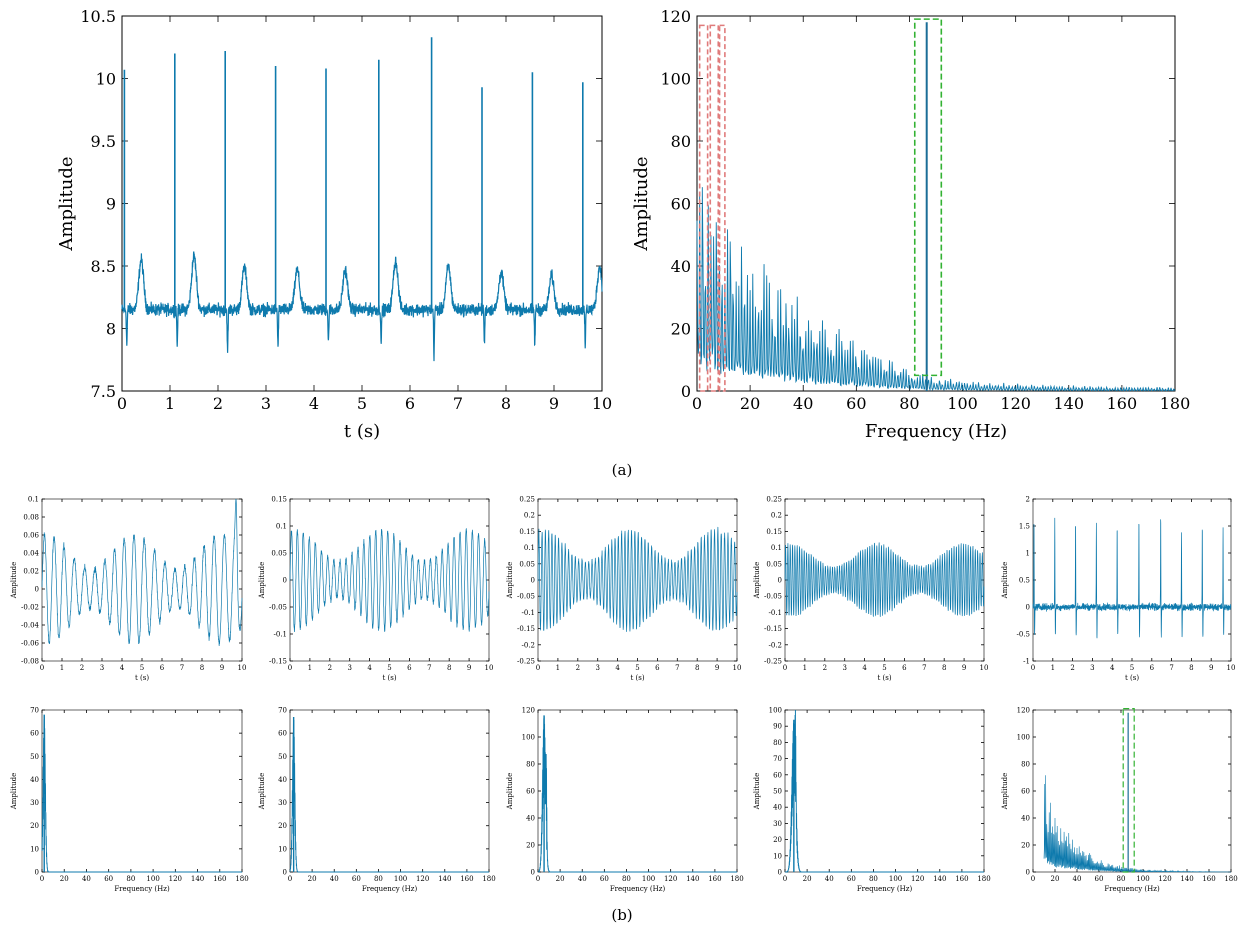 Image resolution: width=1245 pixels, height=934 pixels. Describe the element at coordinates (777, 792) in the screenshot. I see `y-tick-label: 50` at that location.